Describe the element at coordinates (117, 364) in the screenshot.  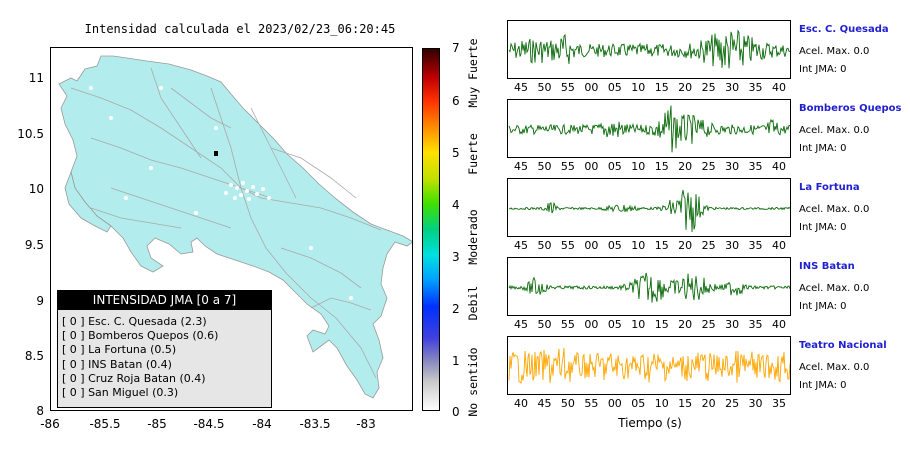
I see `legend-item: [ 0 ] INS Batan (0.4)` at that location.